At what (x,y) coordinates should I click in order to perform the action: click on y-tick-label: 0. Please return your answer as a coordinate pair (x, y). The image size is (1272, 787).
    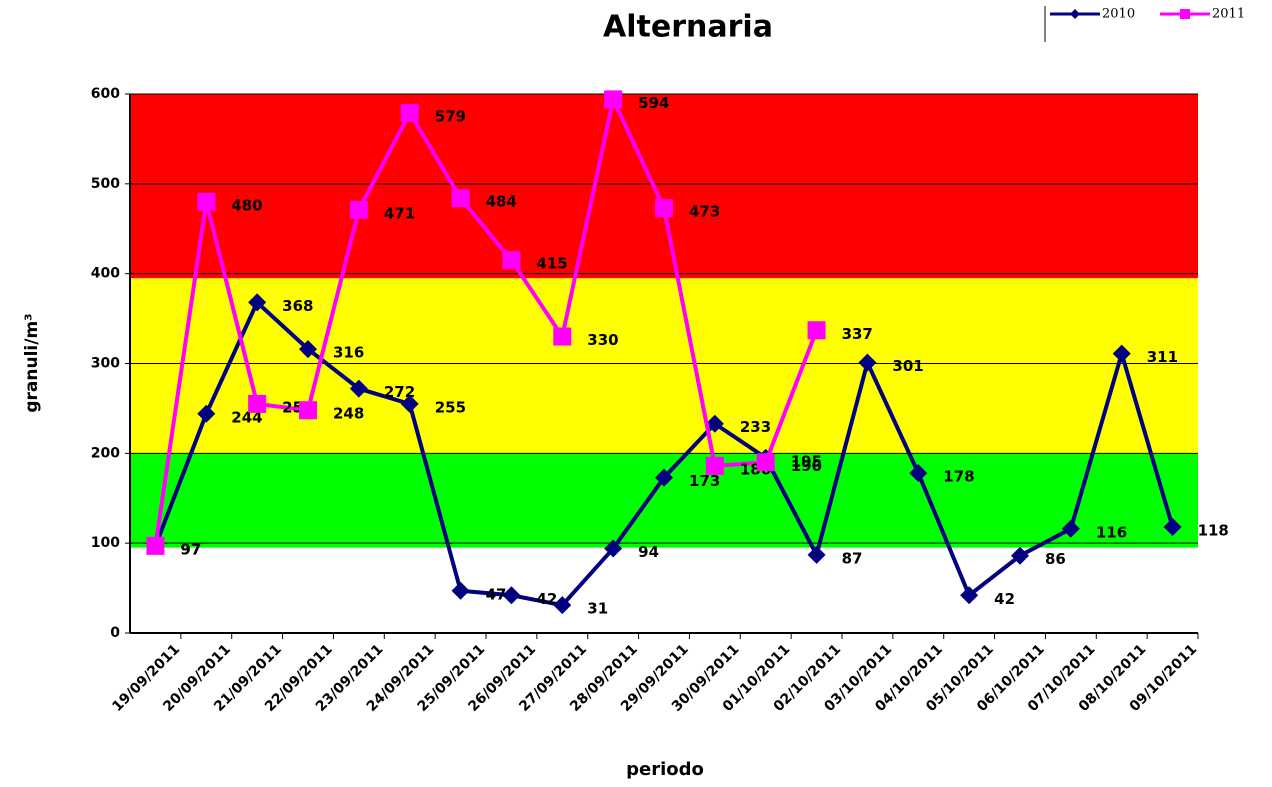
    Looking at the image, I should click on (115, 633).